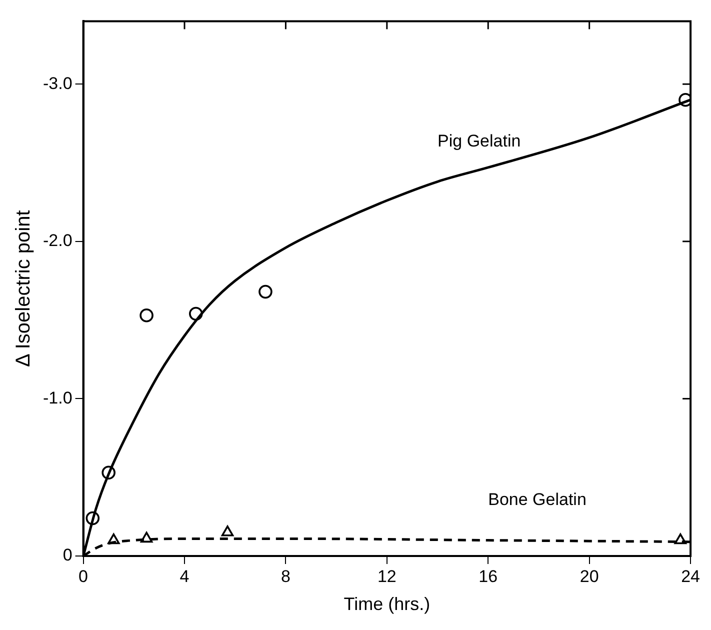 The width and height of the screenshot is (711, 630). I want to click on y-tick-label: 0, so click(67, 555).